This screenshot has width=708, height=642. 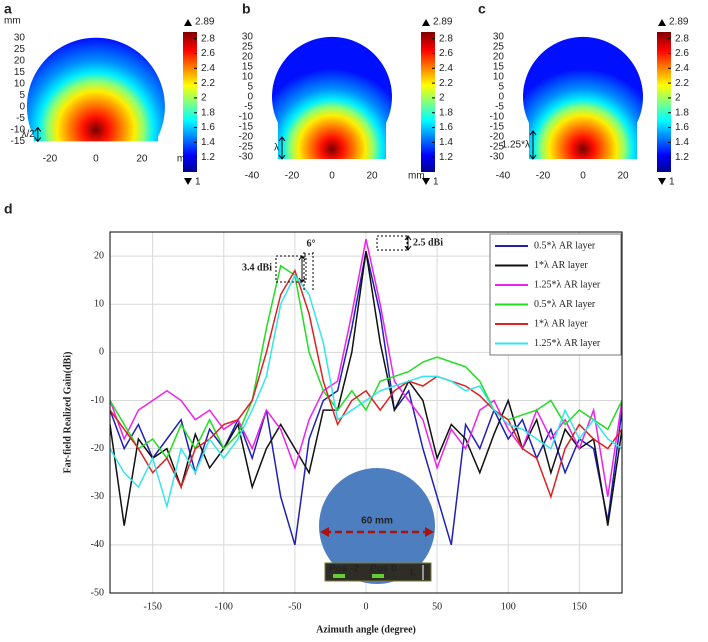 I want to click on y-tick-label: 5, so click(x=22, y=95).